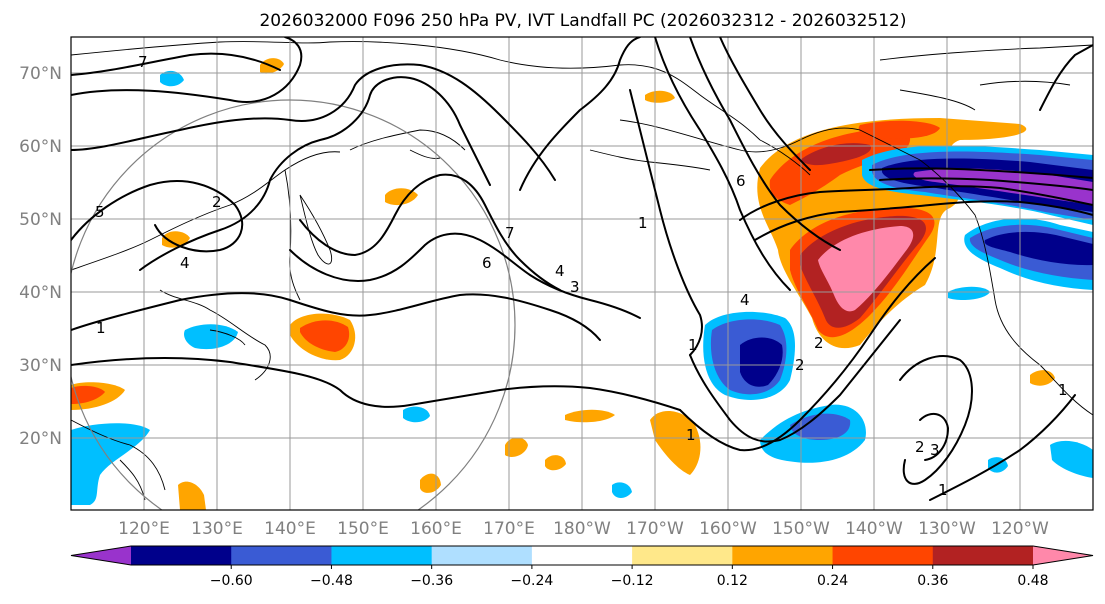 This screenshot has height=604, width=1105. I want to click on lat-label: 60°N, so click(40, 147).